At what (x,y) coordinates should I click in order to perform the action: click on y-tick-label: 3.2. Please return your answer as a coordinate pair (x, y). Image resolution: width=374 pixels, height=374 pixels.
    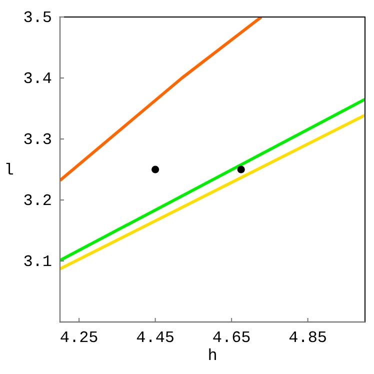
    Looking at the image, I should click on (37, 201).